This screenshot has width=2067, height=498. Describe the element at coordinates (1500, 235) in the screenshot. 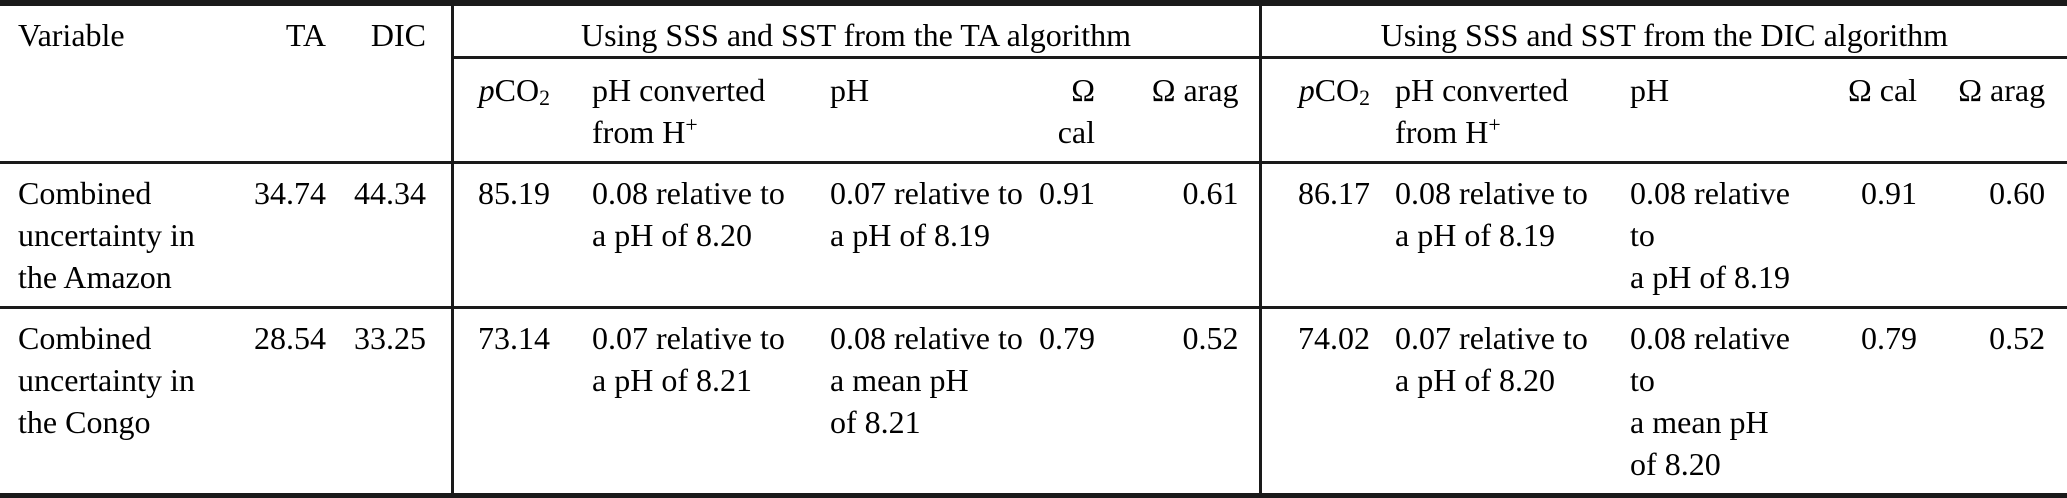

I see `cell-ph-converted-dic: 0.08 relative to a pH of 8.19` at that location.